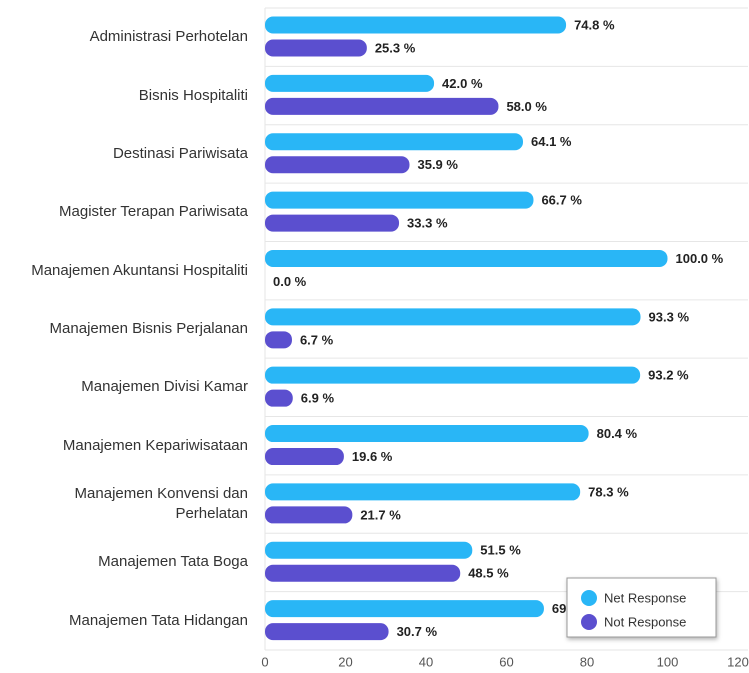 The height and width of the screenshot is (673, 749). I want to click on value-label: 42.0 %, so click(462, 83).